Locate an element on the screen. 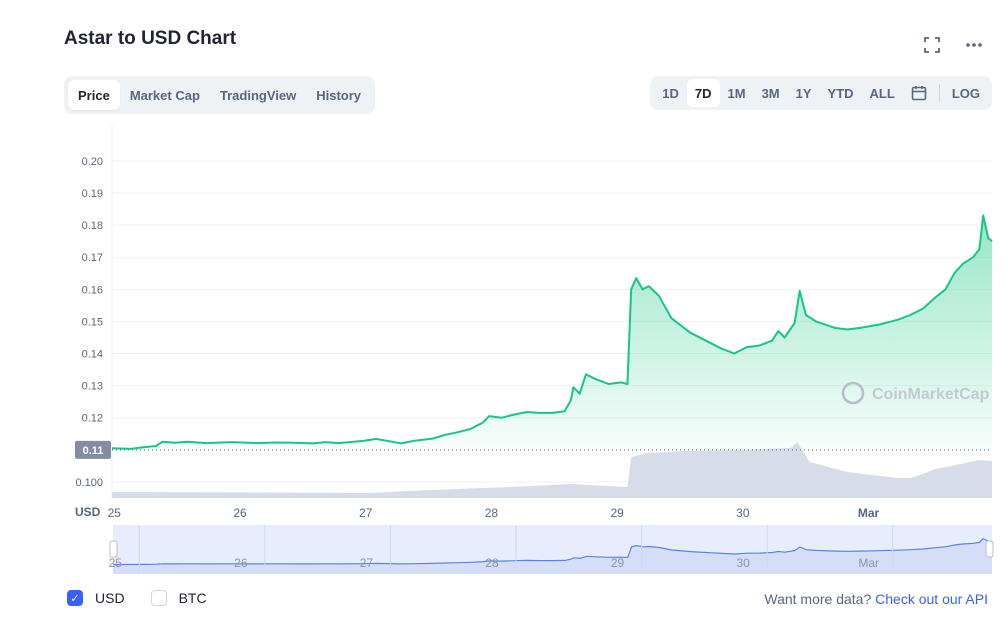 Image resolution: width=1006 pixels, height=634 pixels. navigator-line is located at coordinates (552, 551).